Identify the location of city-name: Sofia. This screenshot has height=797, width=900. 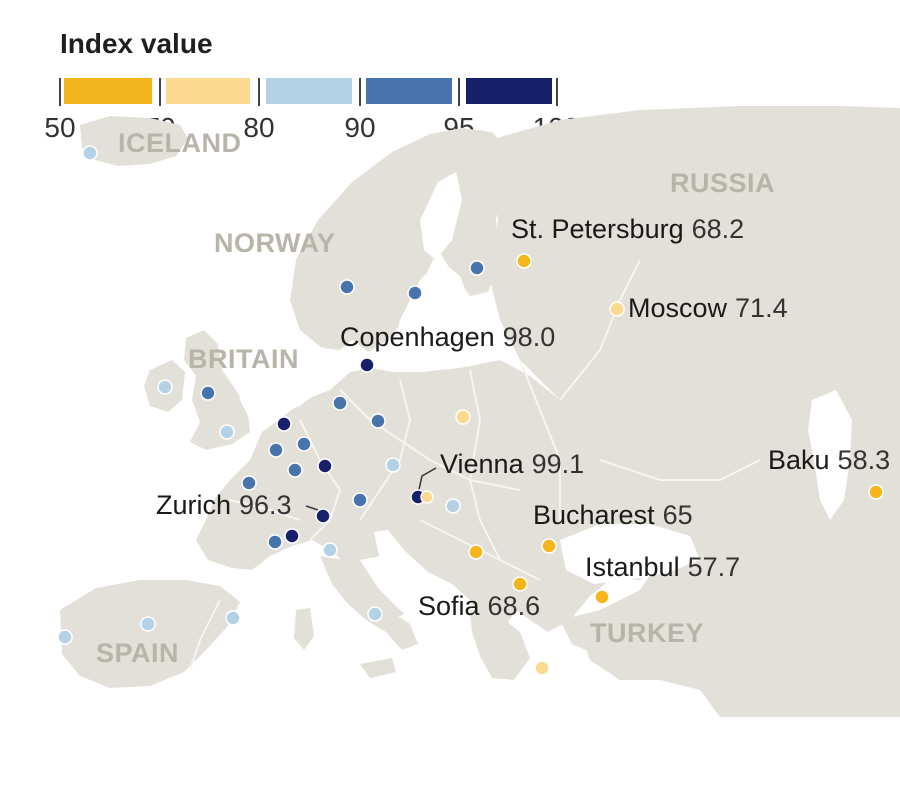
(449, 606).